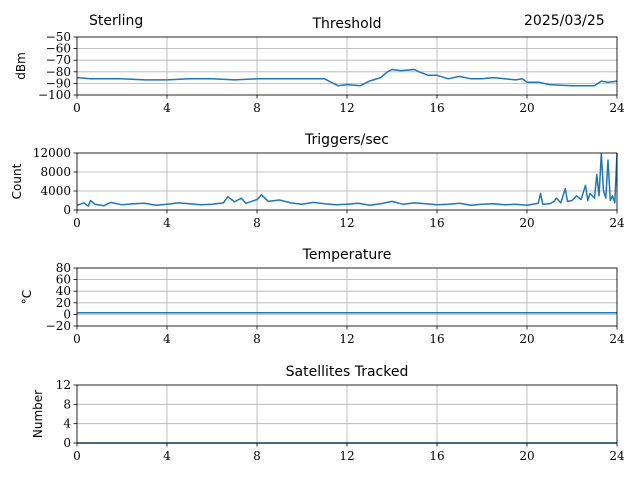 This screenshot has width=640, height=480. I want to click on y-tick-label: −80, so click(58, 72).